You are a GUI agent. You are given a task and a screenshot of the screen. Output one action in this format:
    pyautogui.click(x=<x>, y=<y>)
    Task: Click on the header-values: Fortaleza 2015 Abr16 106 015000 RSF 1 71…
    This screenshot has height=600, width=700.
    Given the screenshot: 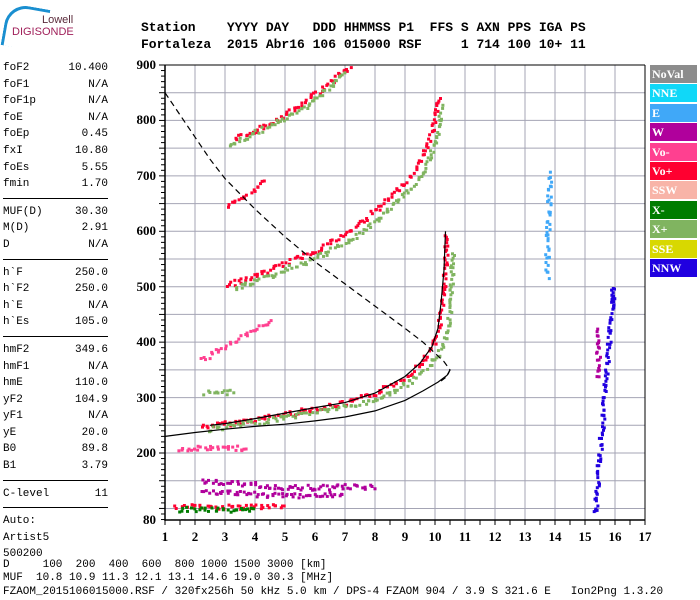 What is the action you would take?
    pyautogui.click(x=363, y=44)
    